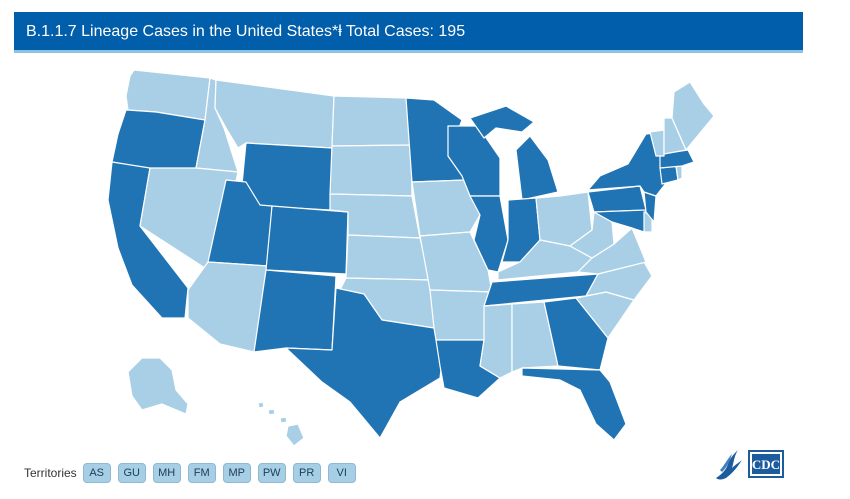  What do you see at coordinates (96, 473) in the screenshot?
I see `territory-button-as: AS` at bounding box center [96, 473].